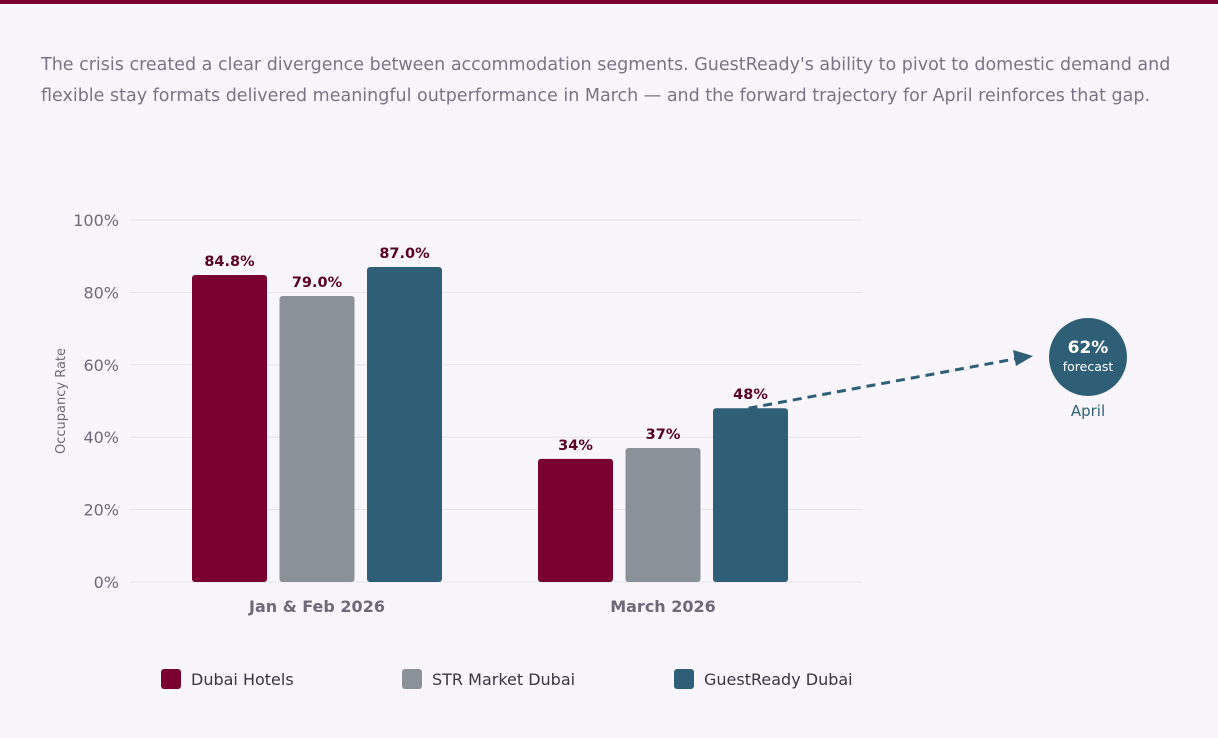 This screenshot has width=1218, height=738. I want to click on legend-label: STR Market Dubai, so click(504, 679).